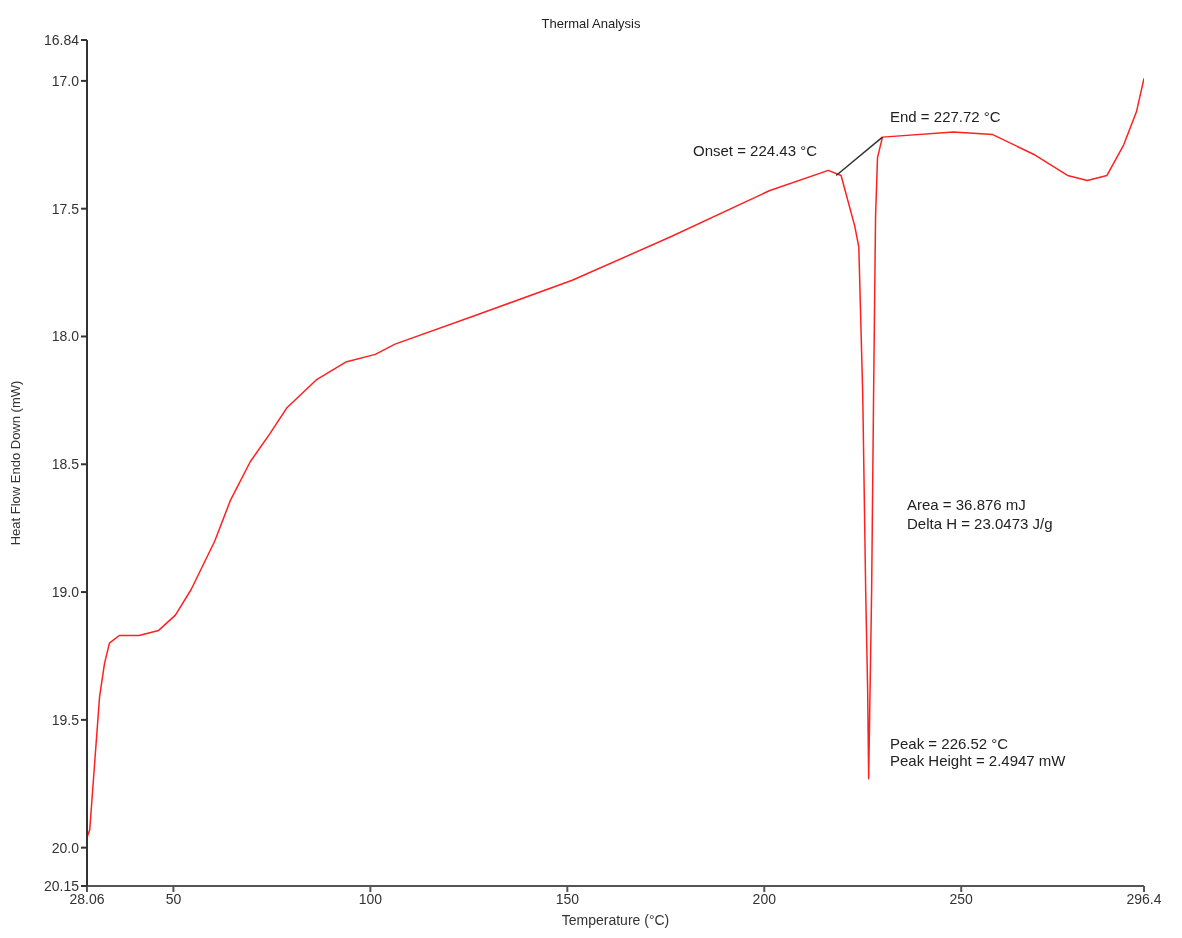 The image size is (1182, 938). What do you see at coordinates (173, 898) in the screenshot?
I see `x-tick-label: 50` at bounding box center [173, 898].